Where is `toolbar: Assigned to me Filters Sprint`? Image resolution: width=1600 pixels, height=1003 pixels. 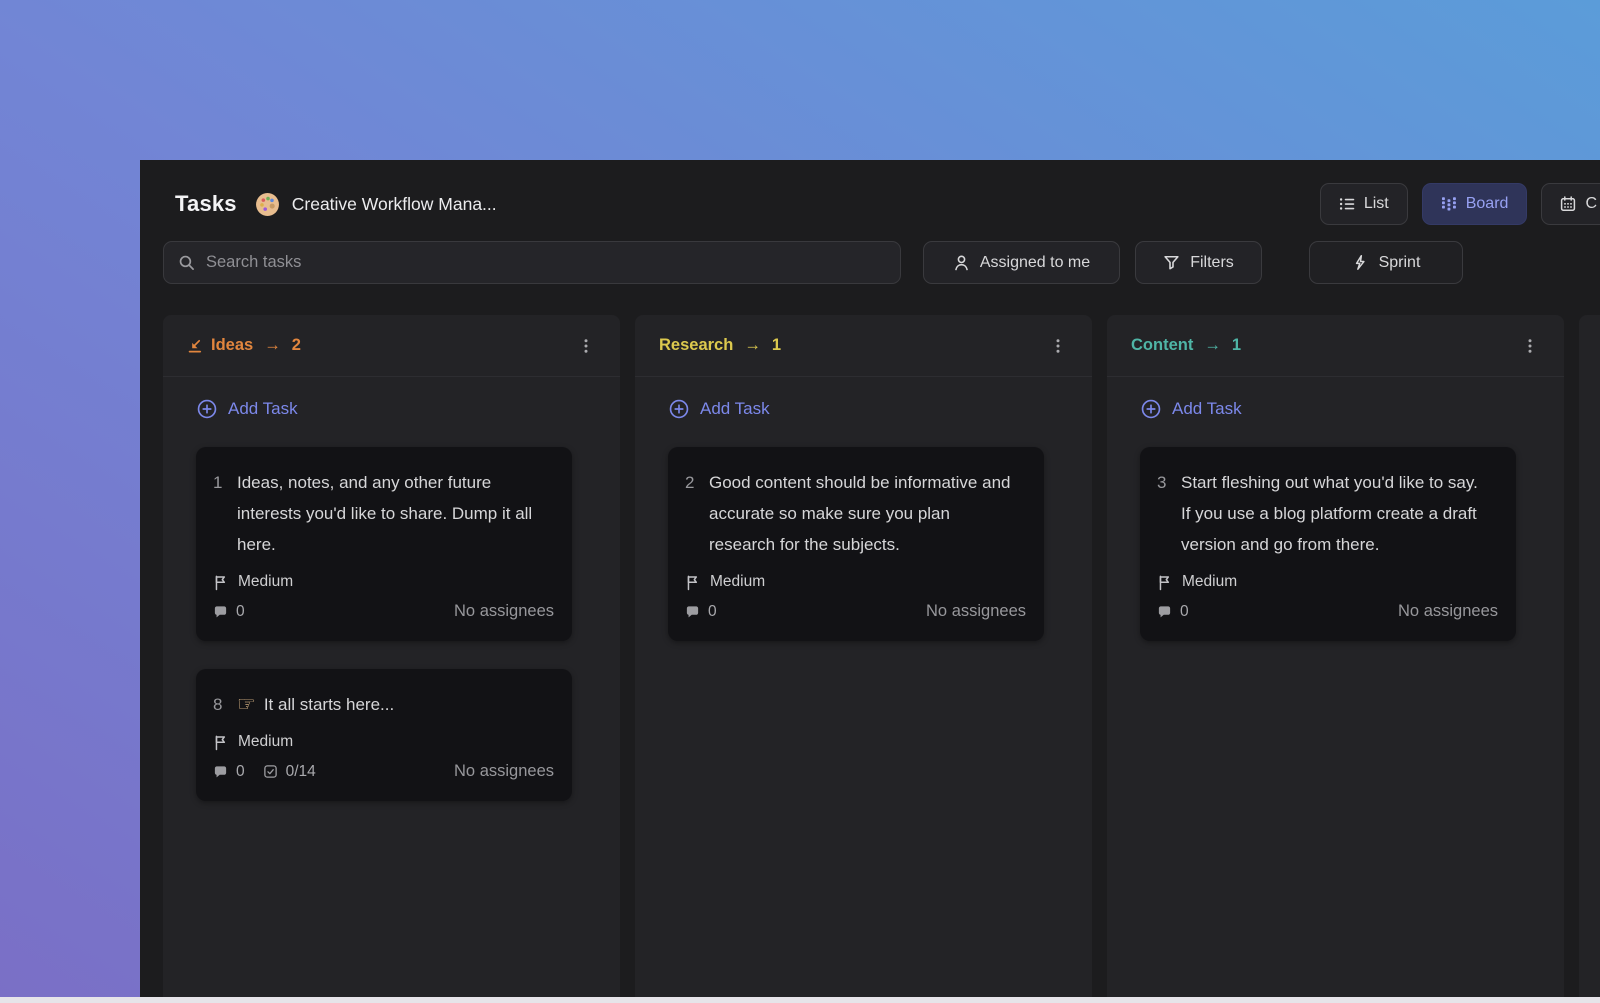
toolbar: Assigned to me Filters Sprint is located at coordinates (881, 262).